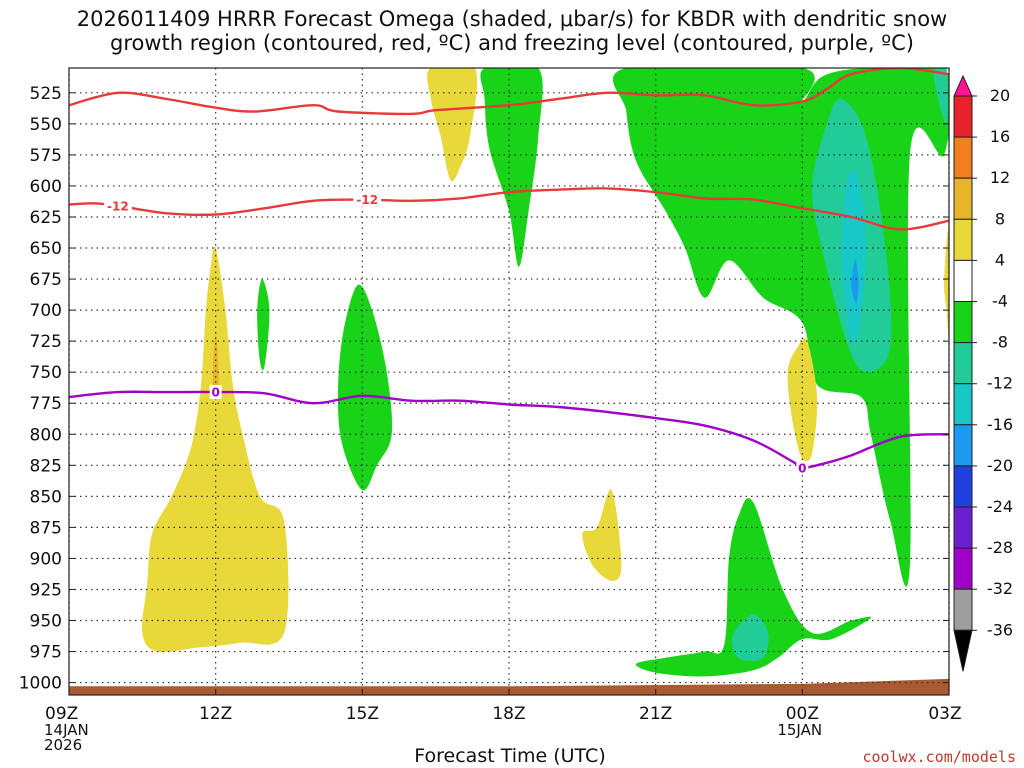 The width and height of the screenshot is (1024, 768). What do you see at coordinates (508, 714) in the screenshot?
I see `x-tick-label-18Z: 18Z` at bounding box center [508, 714].